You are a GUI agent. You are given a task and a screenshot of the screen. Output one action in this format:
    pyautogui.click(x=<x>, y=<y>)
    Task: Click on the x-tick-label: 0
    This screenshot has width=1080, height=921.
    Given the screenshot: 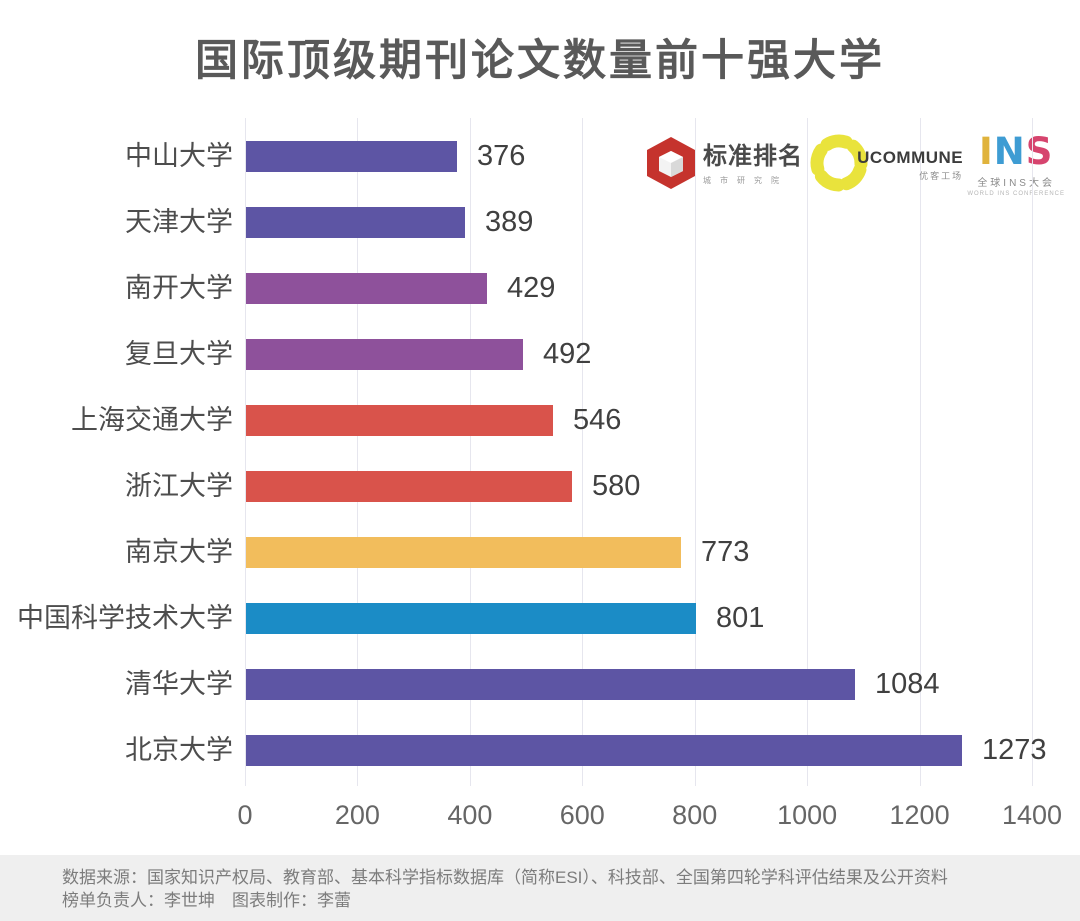 What is the action you would take?
    pyautogui.click(x=245, y=815)
    